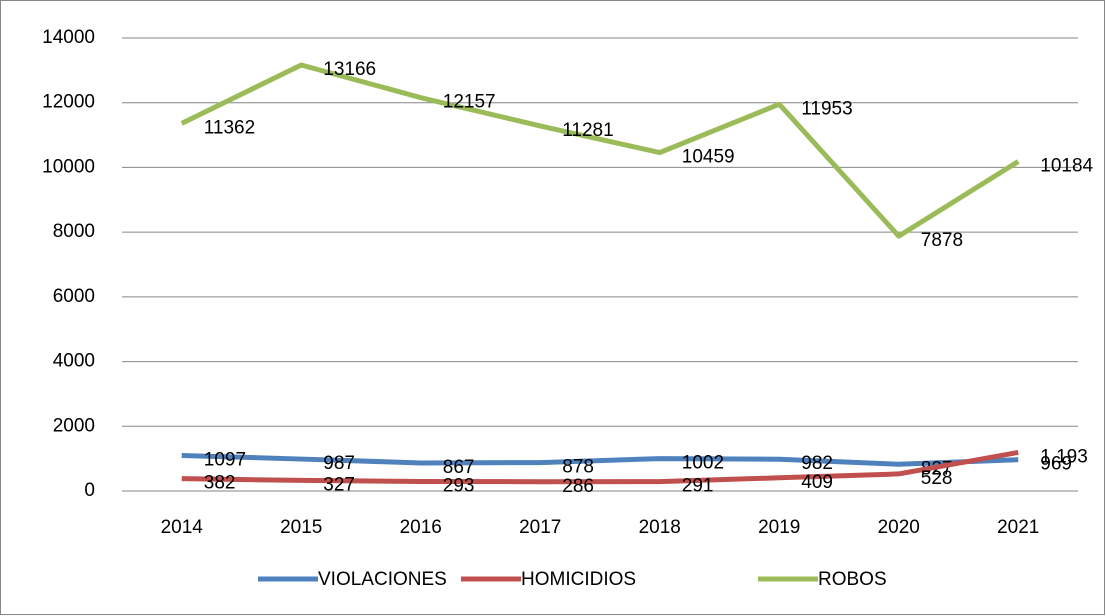  I want to click on x-tick-label: 2016, so click(421, 527).